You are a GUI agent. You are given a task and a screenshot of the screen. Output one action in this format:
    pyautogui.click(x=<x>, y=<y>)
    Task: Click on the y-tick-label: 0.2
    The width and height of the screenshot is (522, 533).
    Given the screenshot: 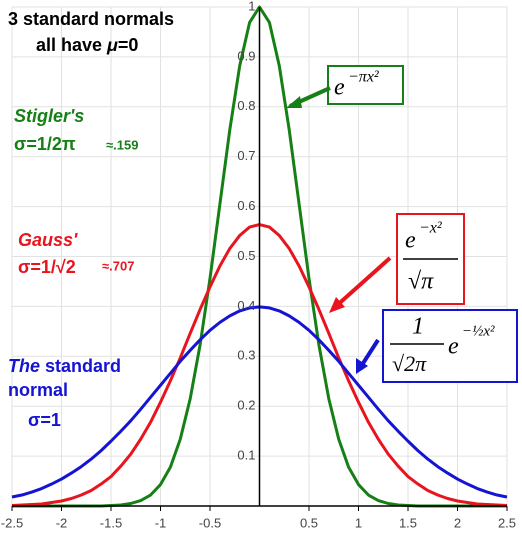 What is the action you would take?
    pyautogui.click(x=246, y=405)
    